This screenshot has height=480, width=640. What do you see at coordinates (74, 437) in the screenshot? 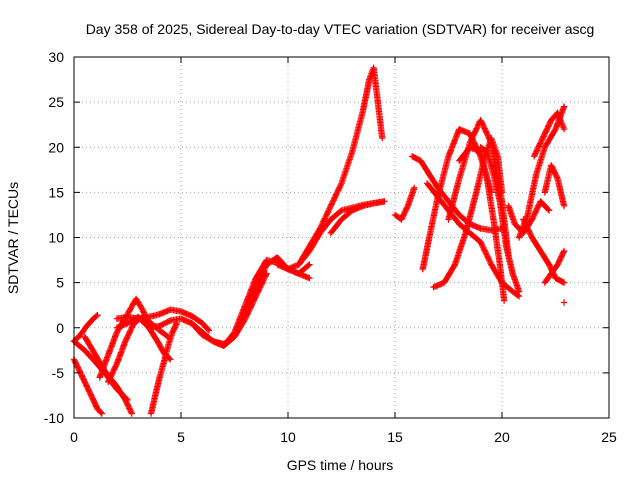
I see `x-tick-label: 0` at bounding box center [74, 437].